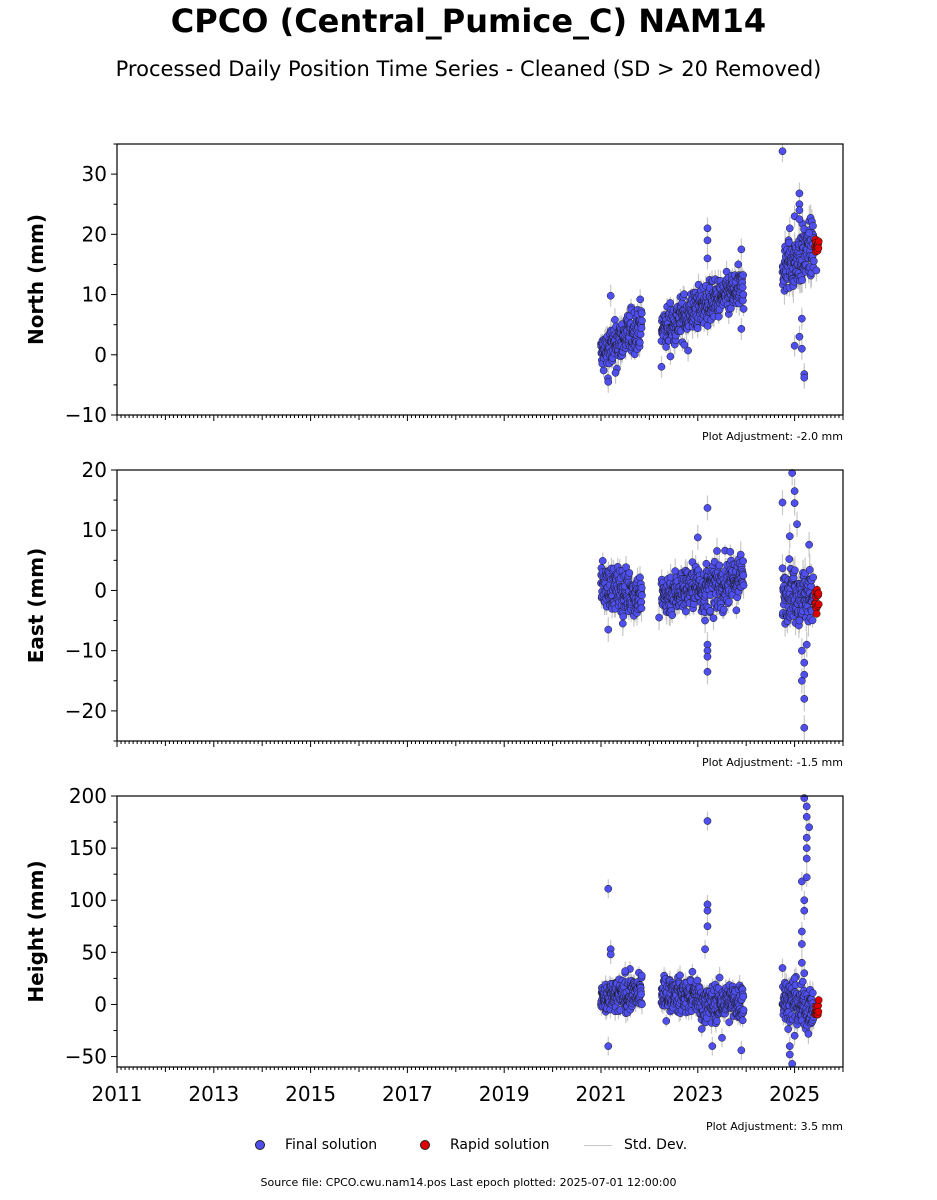 The height and width of the screenshot is (1200, 937). Describe the element at coordinates (86, 1057) in the screenshot. I see `y-tick-label: −50` at that location.